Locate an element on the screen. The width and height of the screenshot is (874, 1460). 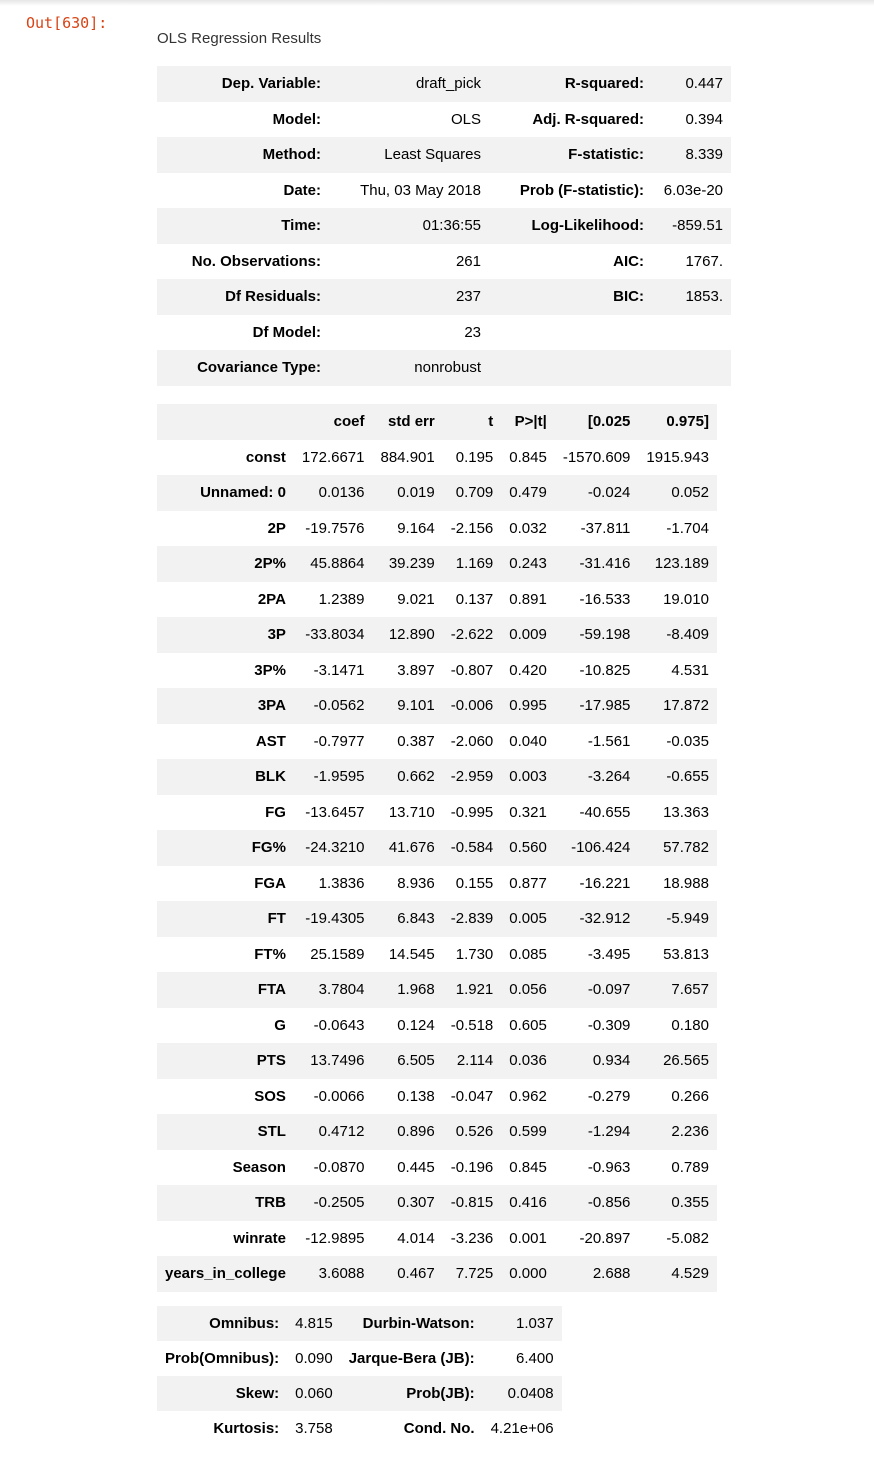
row-value: 1.169 is located at coordinates (472, 564).